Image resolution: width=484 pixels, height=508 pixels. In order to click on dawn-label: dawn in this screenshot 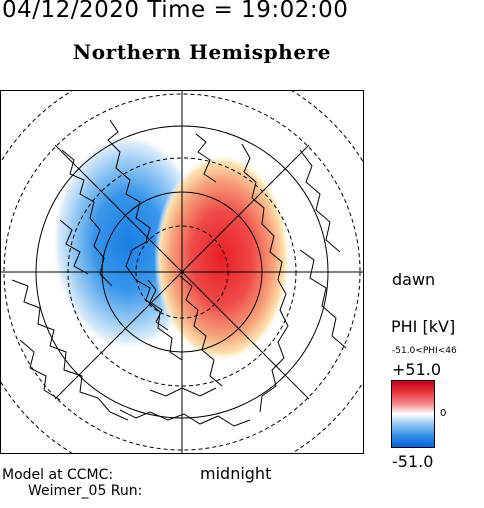, I will do `click(414, 279)`.